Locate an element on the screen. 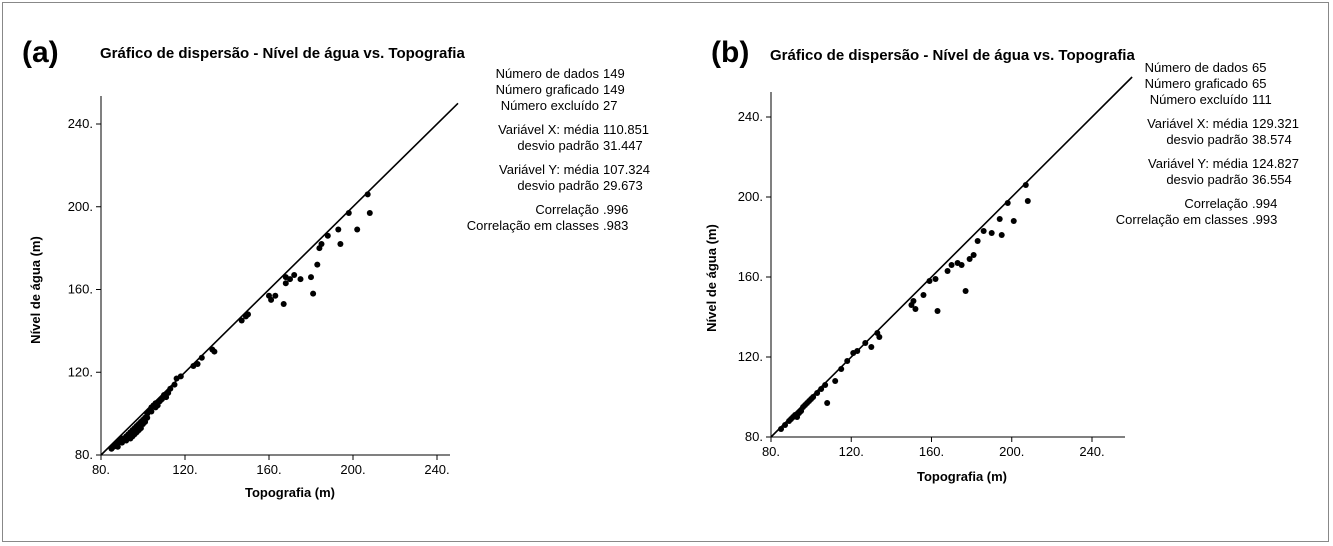  stat-value: 129.321 is located at coordinates (1275, 123).